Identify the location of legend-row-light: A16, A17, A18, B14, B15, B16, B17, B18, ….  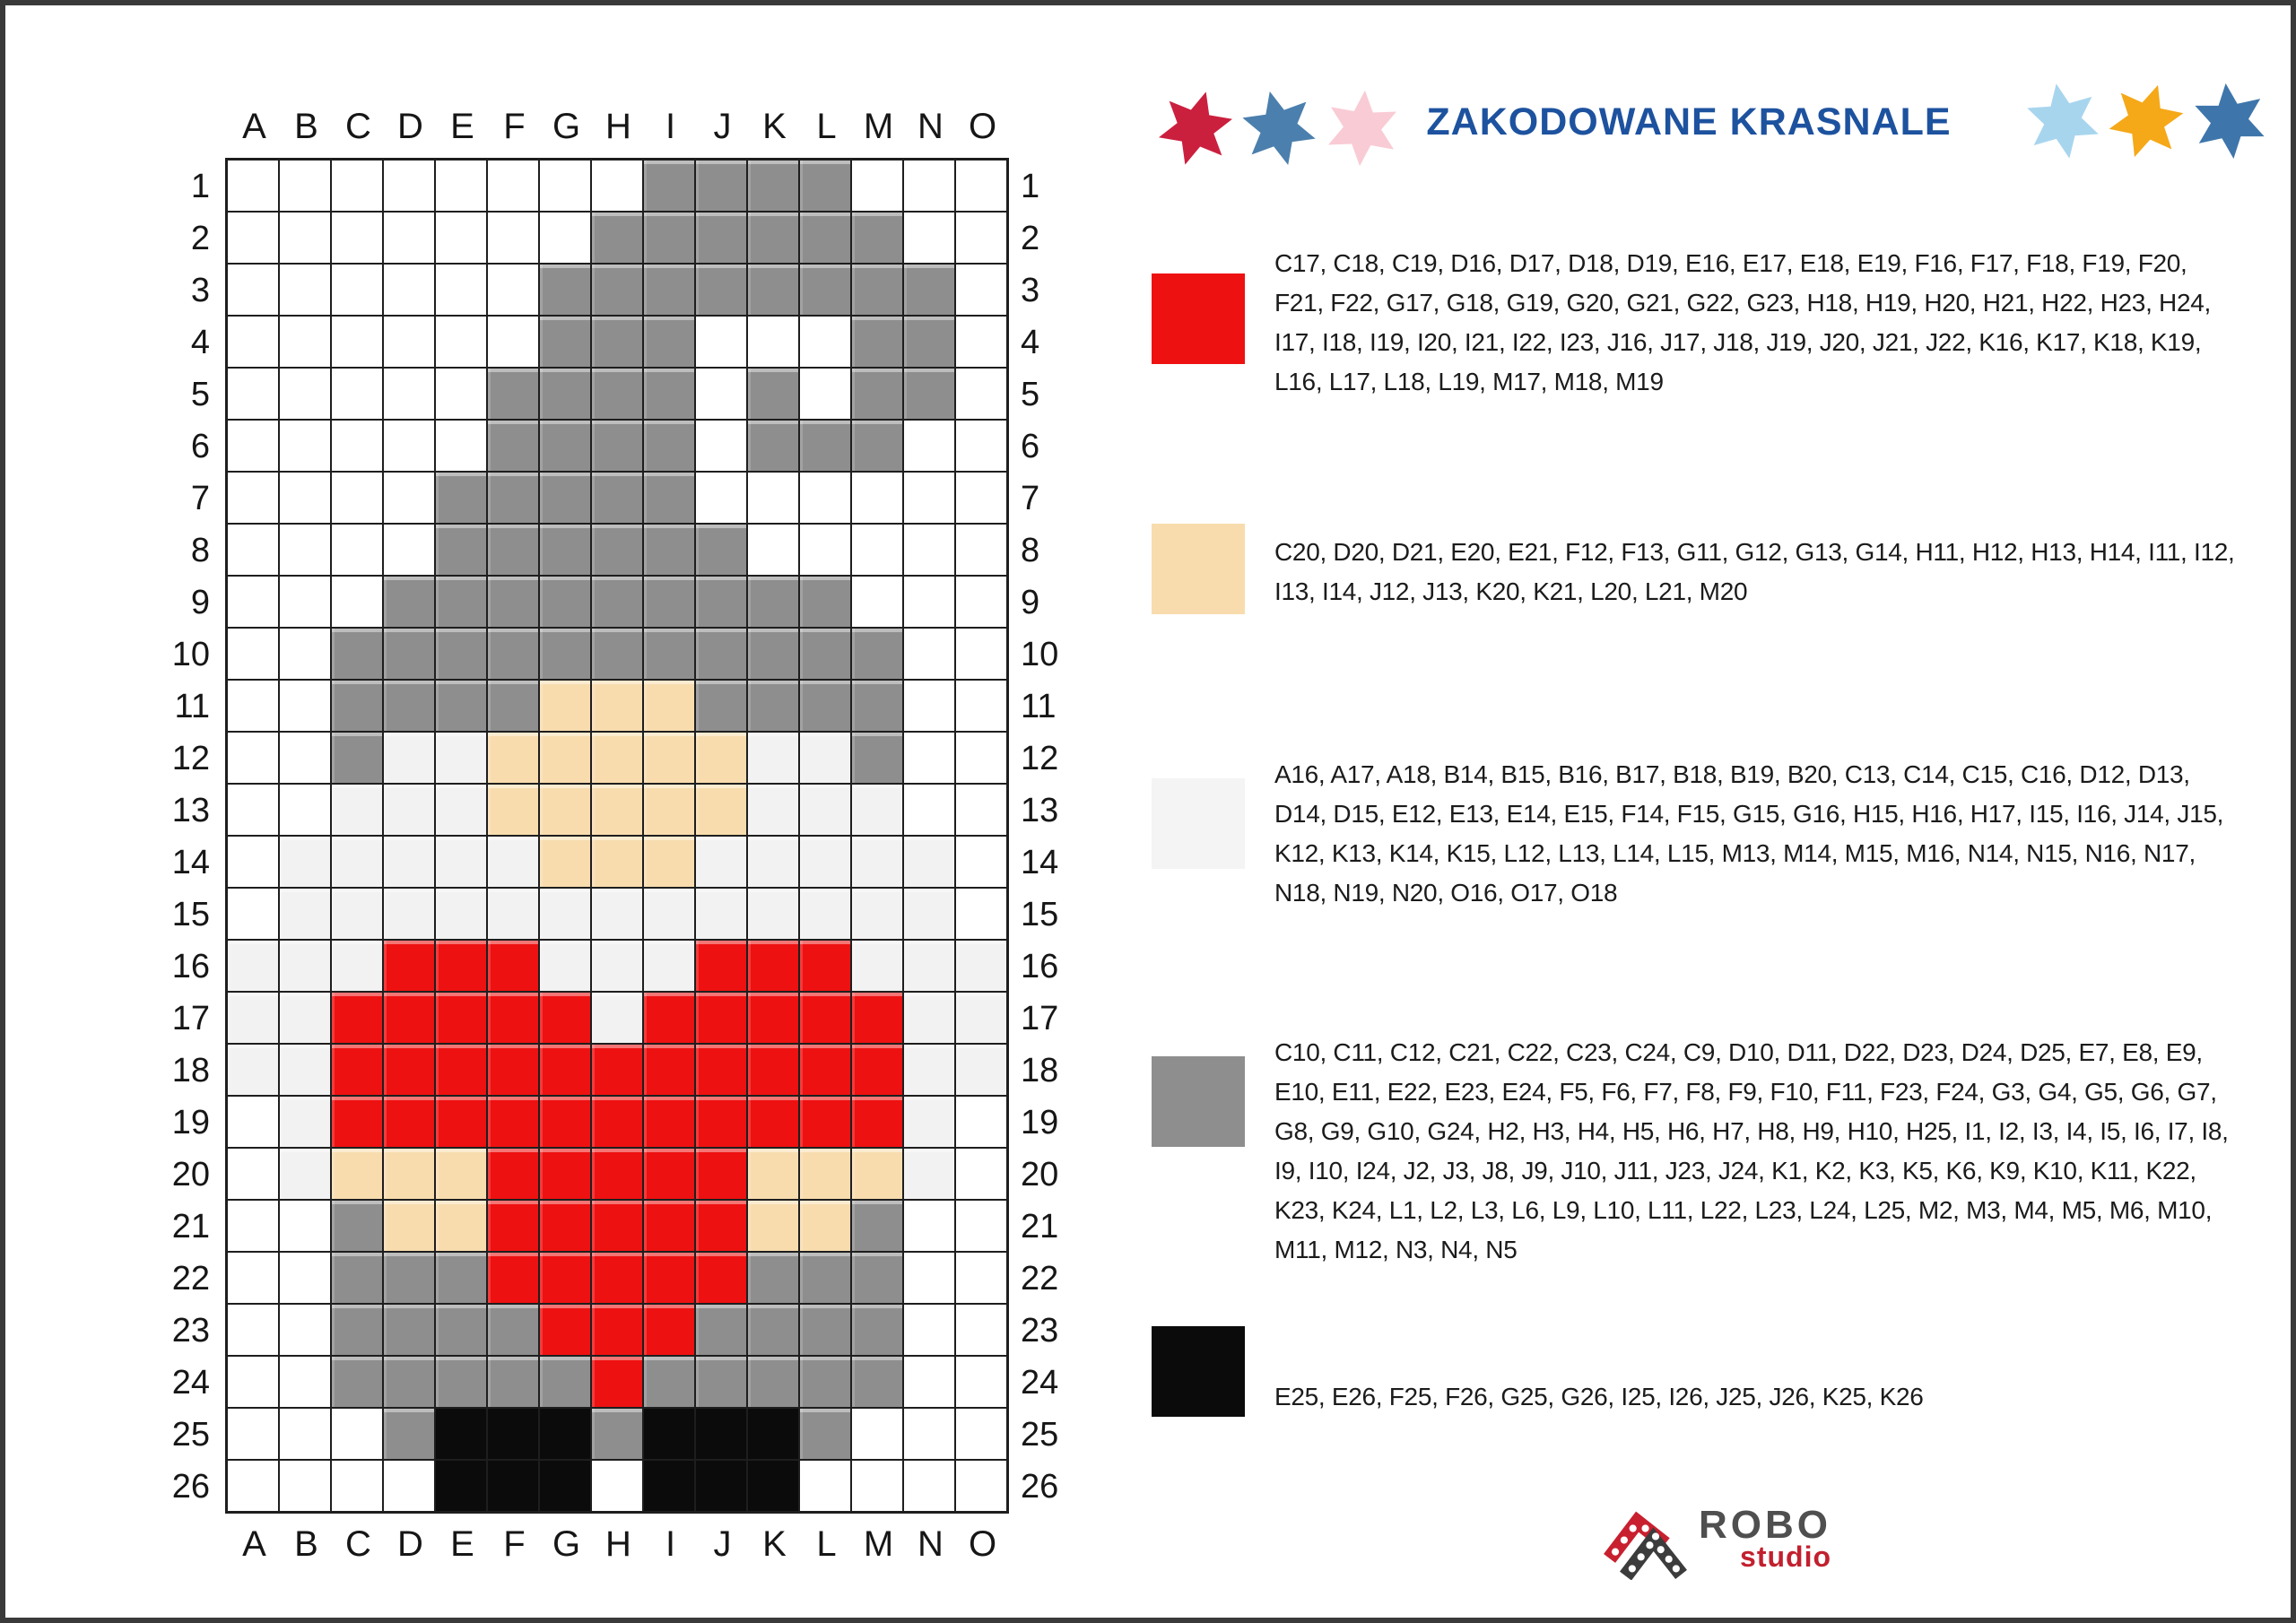
(1695, 836).